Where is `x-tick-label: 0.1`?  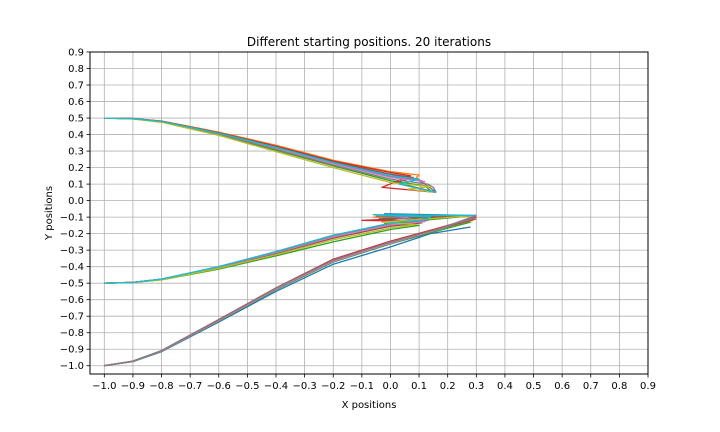 x-tick-label: 0.1 is located at coordinates (419, 386).